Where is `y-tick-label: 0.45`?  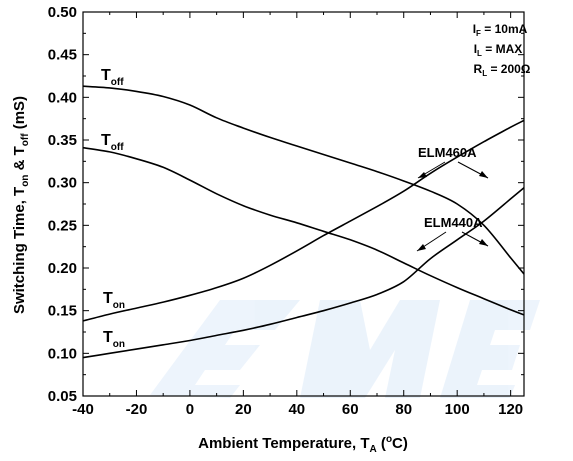 y-tick-label: 0.45 is located at coordinates (62, 55).